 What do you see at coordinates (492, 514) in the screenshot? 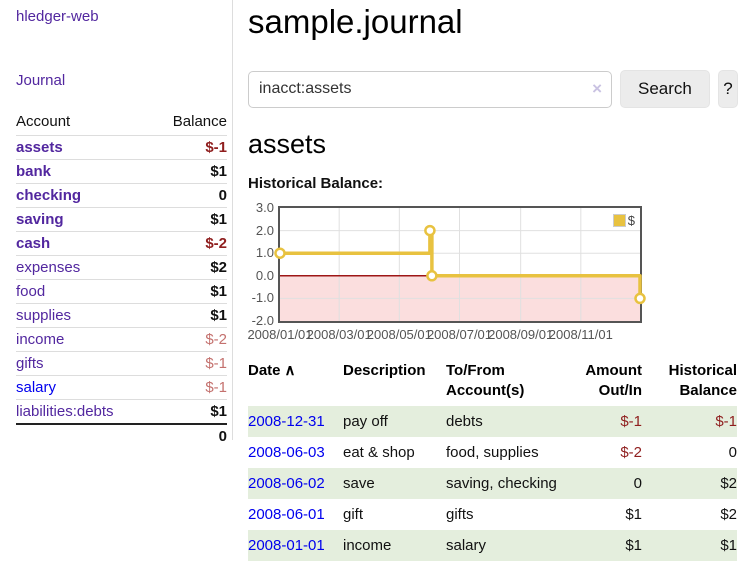
I see `register-row: 2008-06-01 gift gifts $1 $2` at bounding box center [492, 514].